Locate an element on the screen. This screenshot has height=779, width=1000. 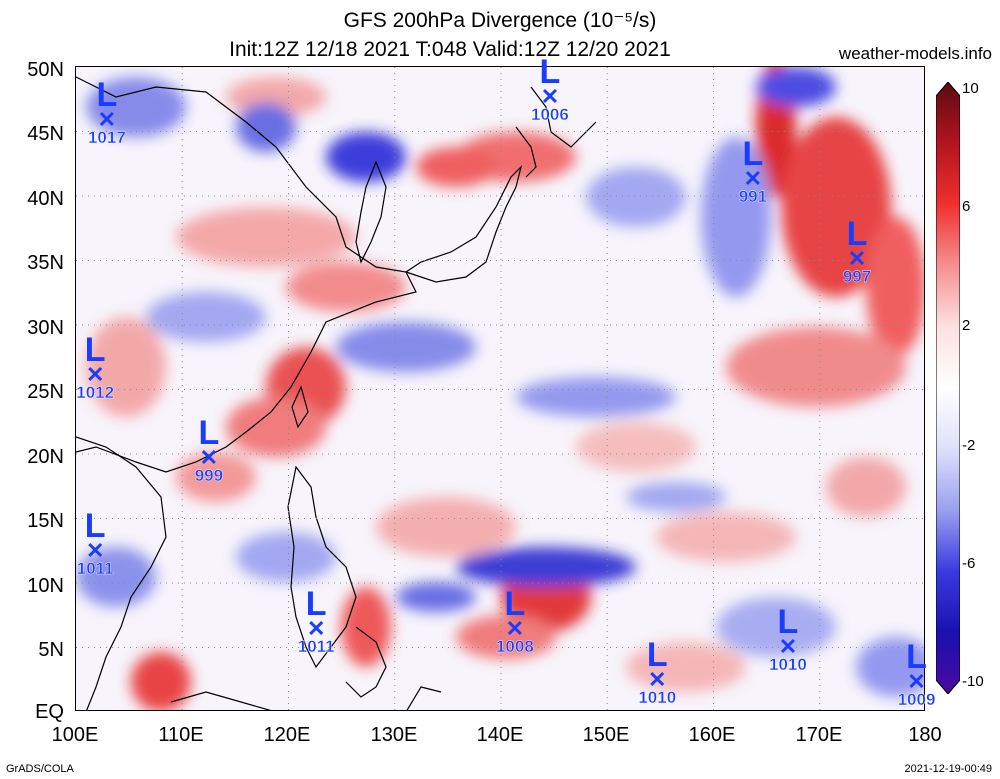
colorbar-label: 2 is located at coordinates (966, 325).